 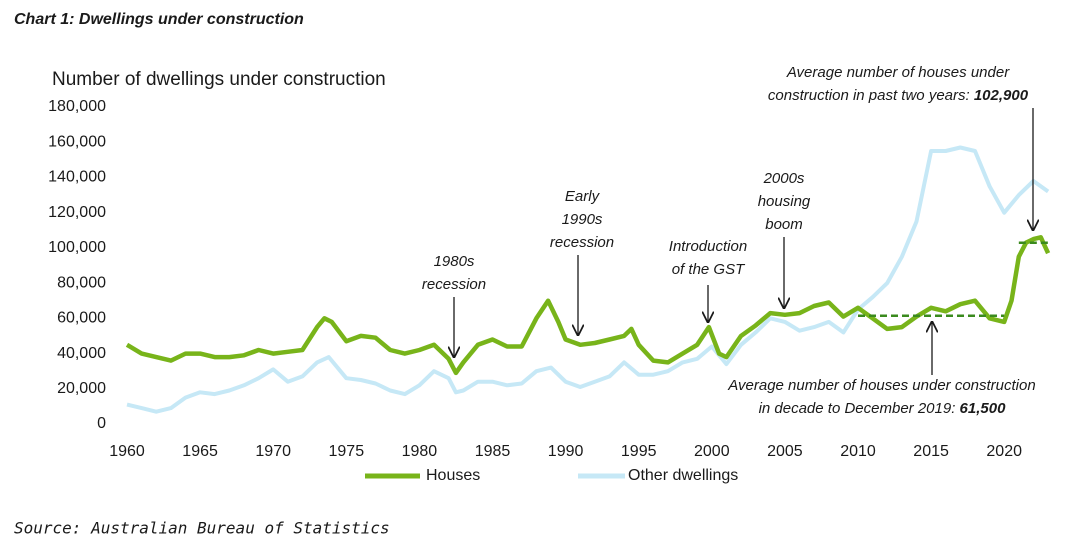 What do you see at coordinates (273, 451) in the screenshot?
I see `x-tick-label: 1970` at bounding box center [273, 451].